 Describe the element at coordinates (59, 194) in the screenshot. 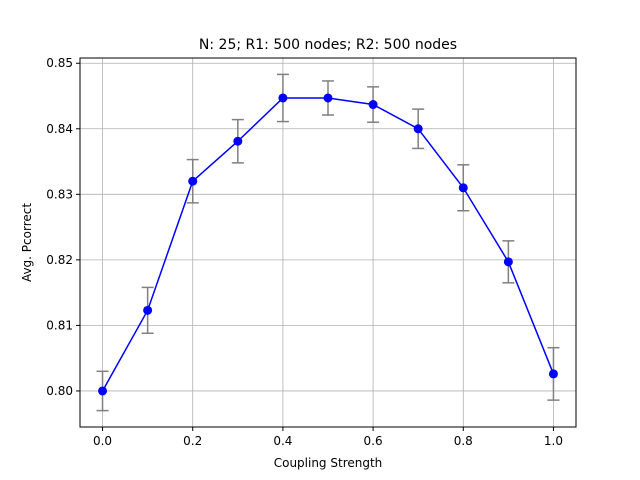

I see `y-tick-label: 0.83` at that location.